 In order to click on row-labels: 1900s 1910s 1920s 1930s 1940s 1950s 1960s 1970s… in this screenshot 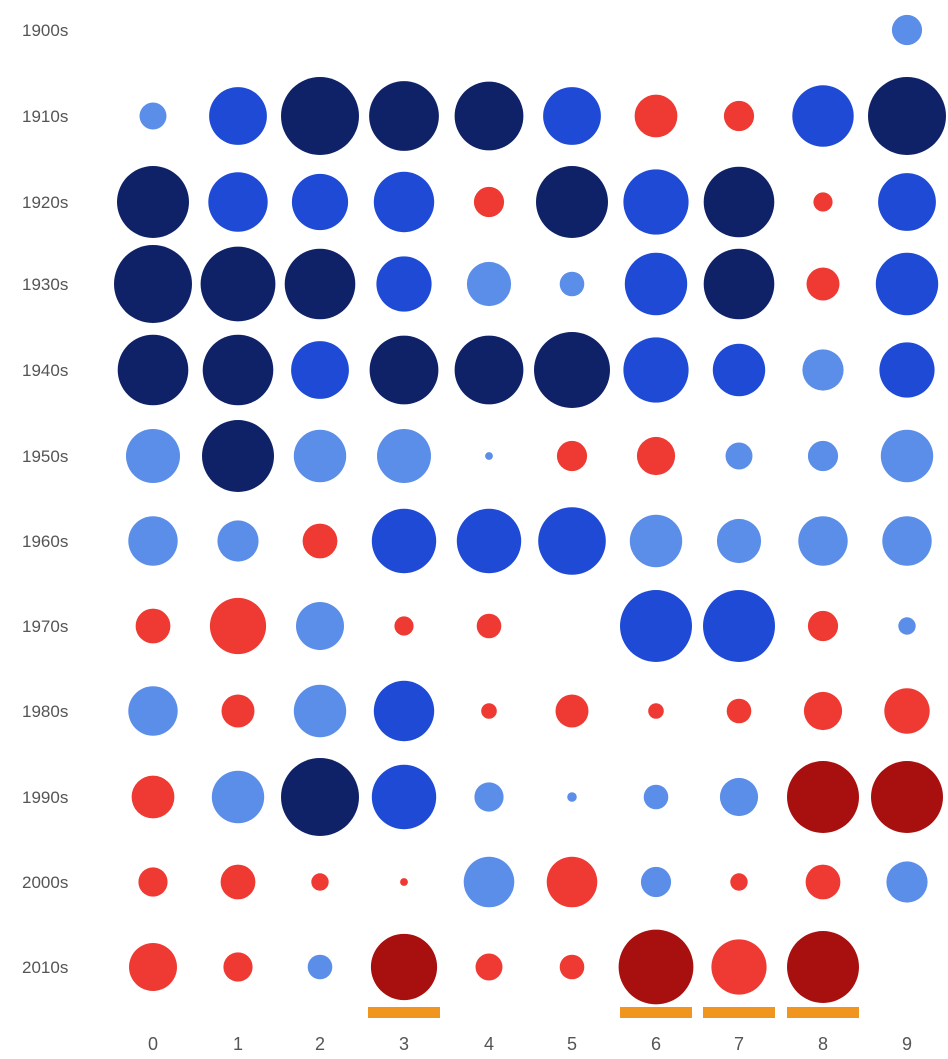, I will do `click(45, 499)`.